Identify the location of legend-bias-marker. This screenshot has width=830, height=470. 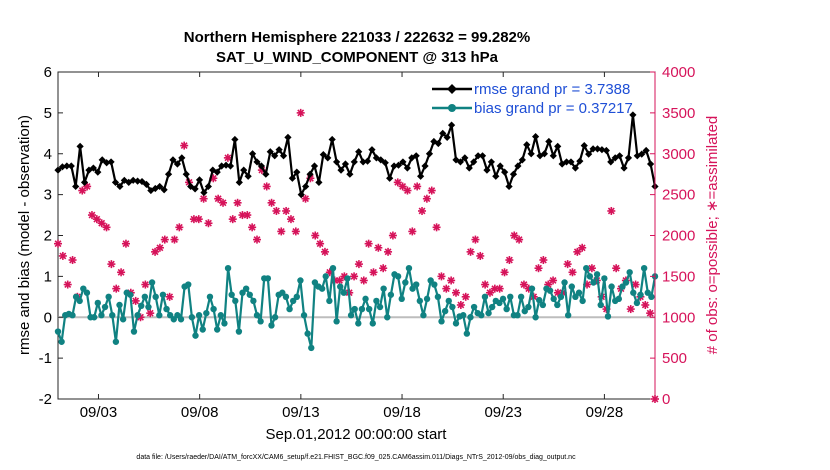
(452, 108).